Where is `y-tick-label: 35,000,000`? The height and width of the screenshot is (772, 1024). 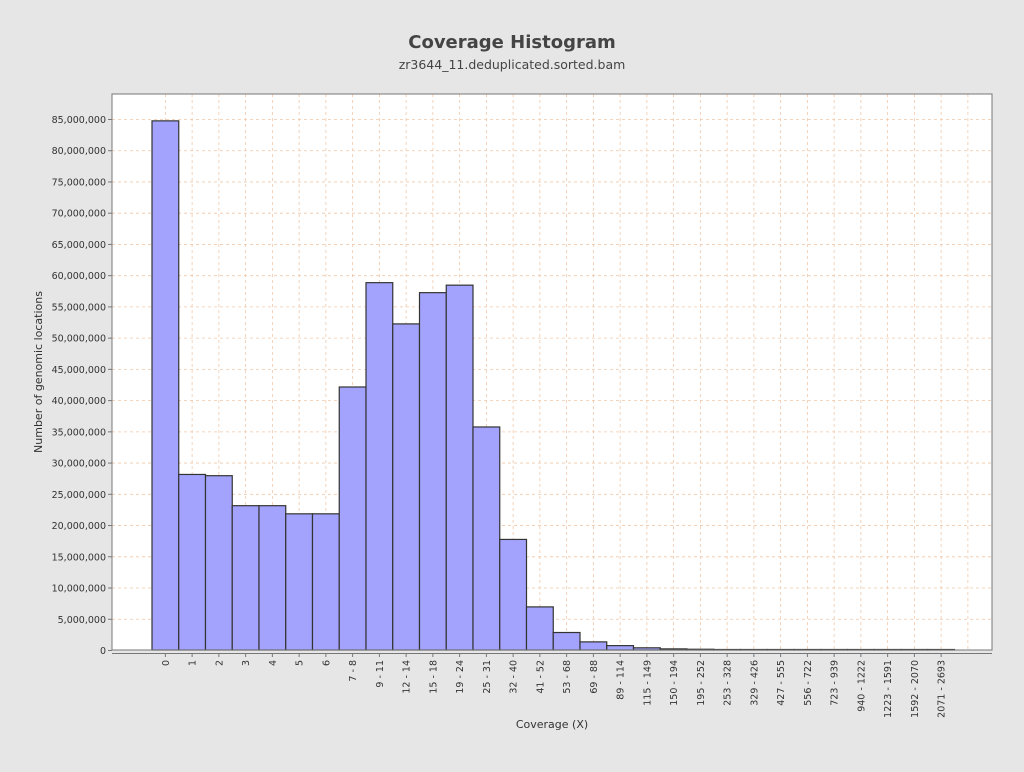
y-tick-label: 35,000,000 is located at coordinates (79, 432).